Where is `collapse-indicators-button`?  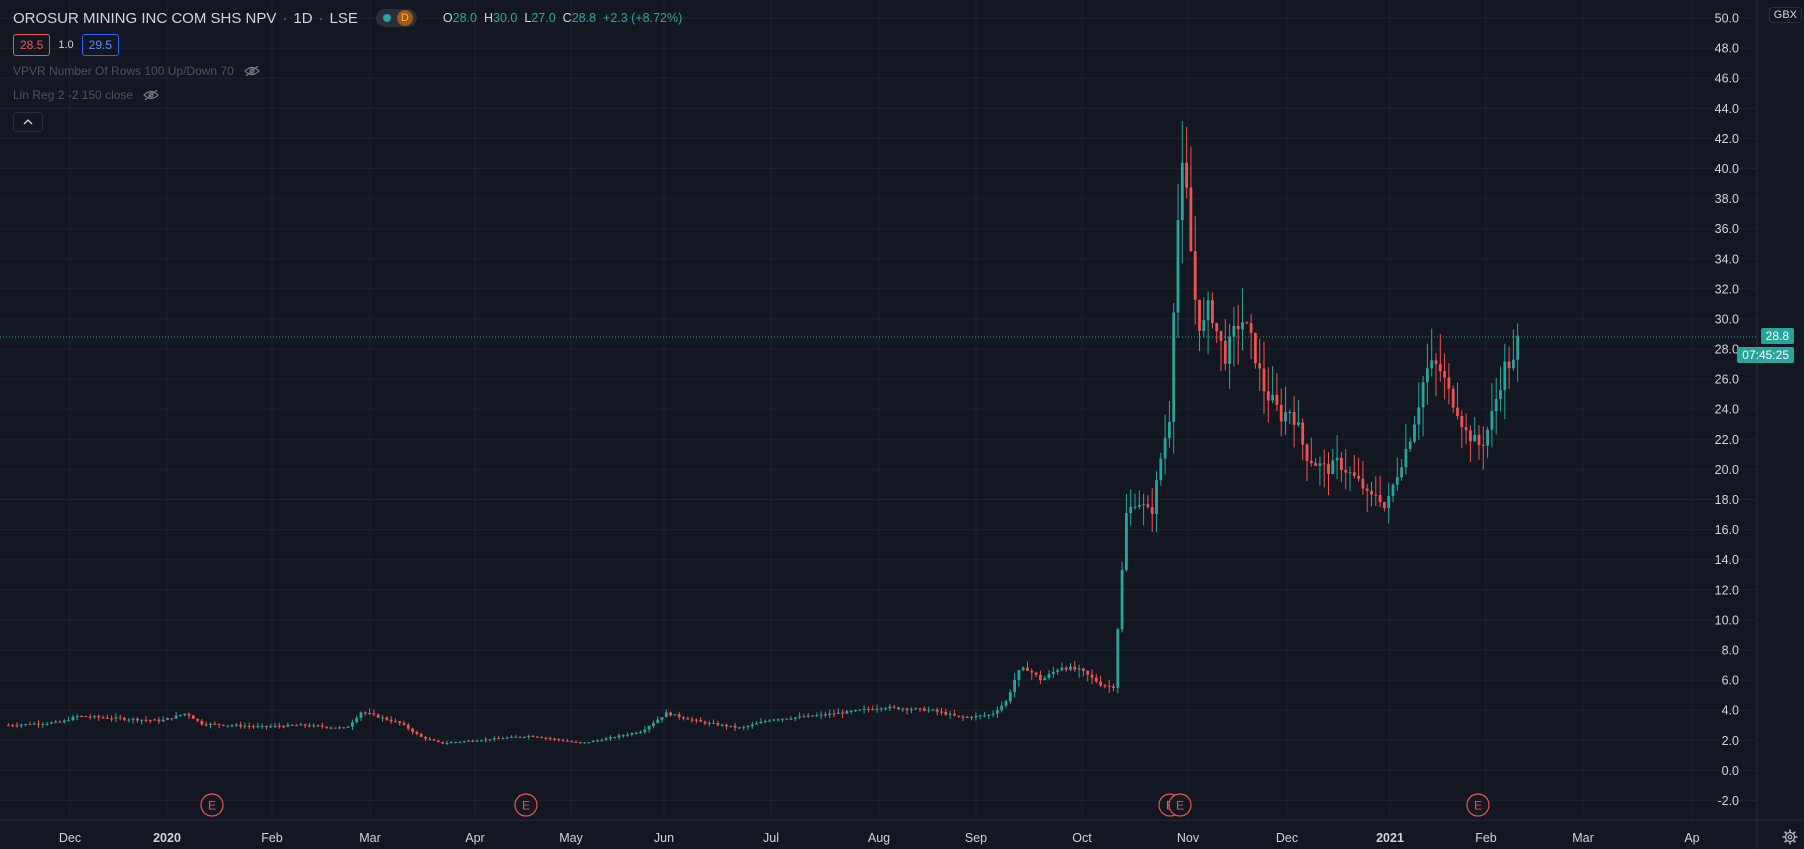
collapse-indicators-button is located at coordinates (28, 122).